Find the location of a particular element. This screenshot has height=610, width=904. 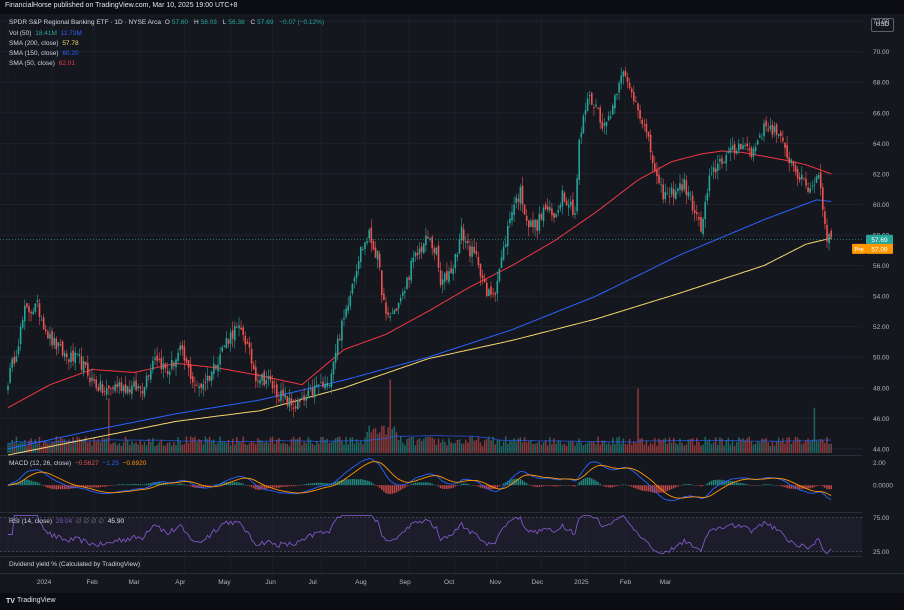

price-tick-label: 52.00 is located at coordinates (881, 327).